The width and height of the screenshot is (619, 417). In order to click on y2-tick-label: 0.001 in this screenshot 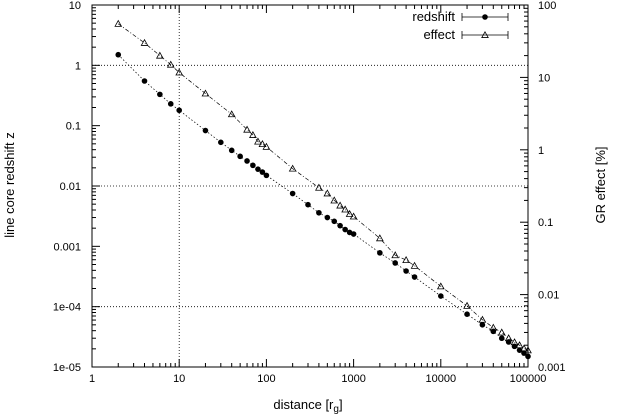, I will do `click(552, 368)`.